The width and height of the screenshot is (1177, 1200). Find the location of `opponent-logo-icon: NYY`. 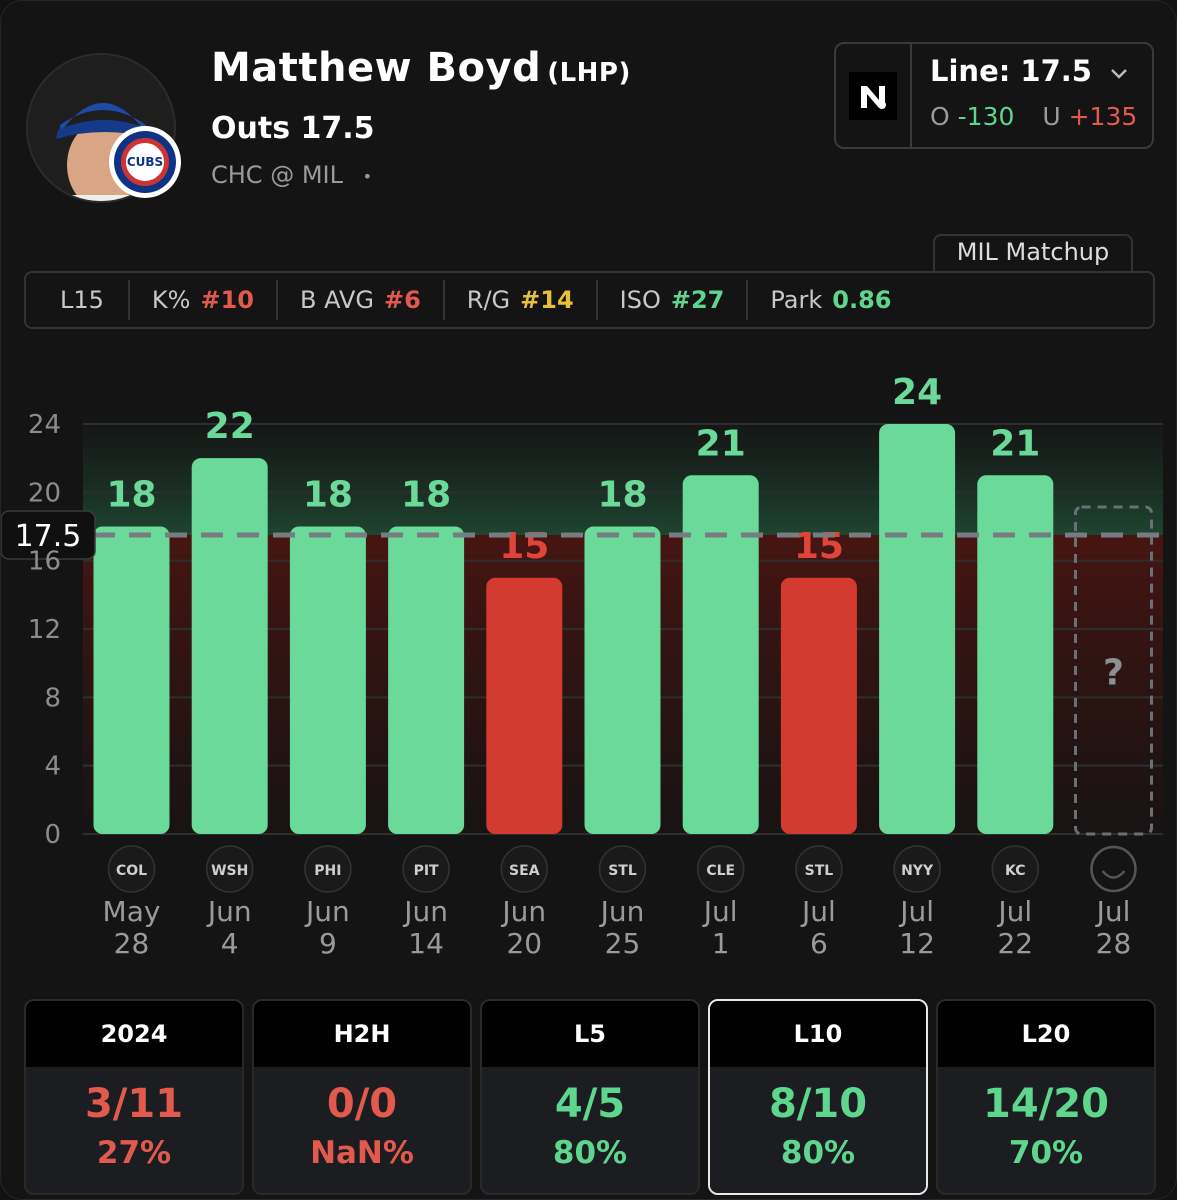

opponent-logo-icon: NYY is located at coordinates (917, 869).